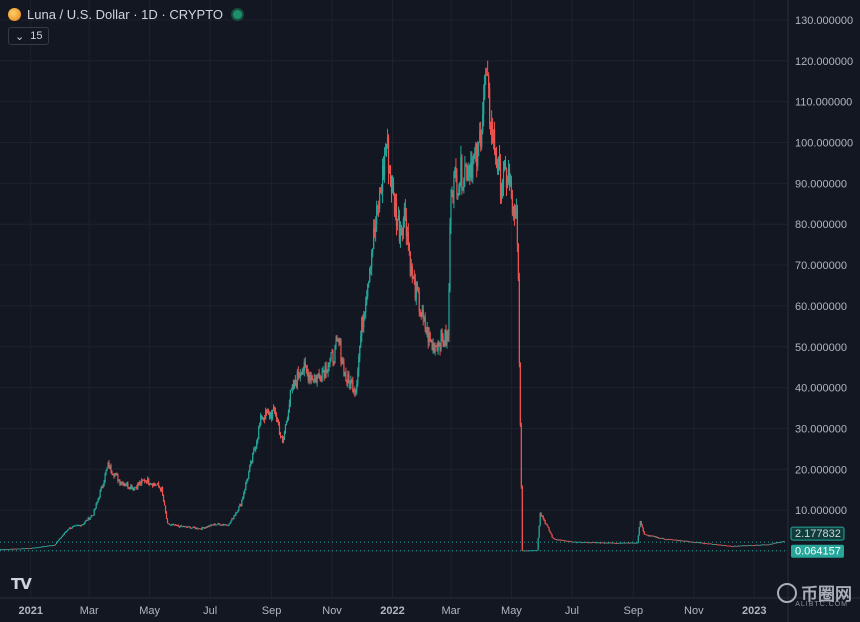  Describe the element at coordinates (694, 611) in the screenshot. I see `time-tick-label: Nov` at that location.